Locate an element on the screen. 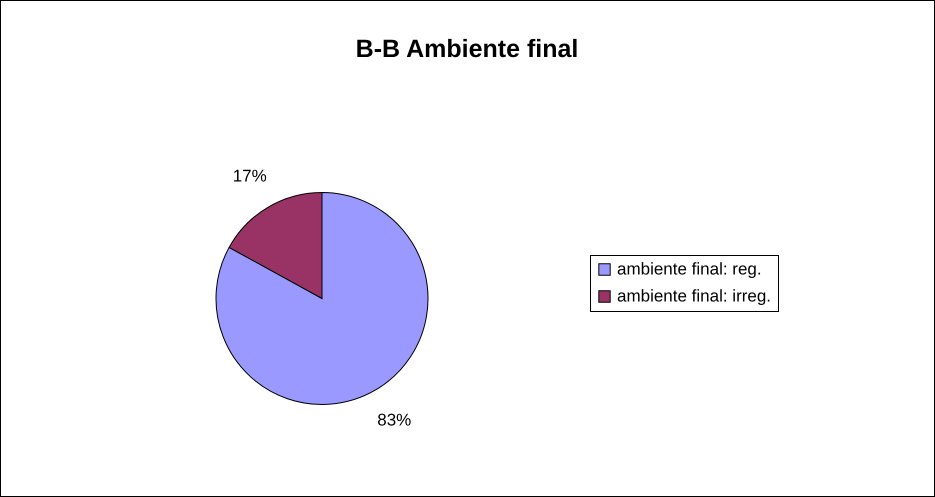 The image size is (935, 497). legend-label: ambiente final: reg. is located at coordinates (689, 269).